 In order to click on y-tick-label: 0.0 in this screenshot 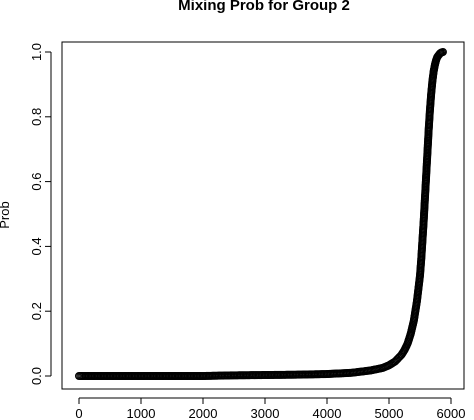, I will do `click(36, 376)`.